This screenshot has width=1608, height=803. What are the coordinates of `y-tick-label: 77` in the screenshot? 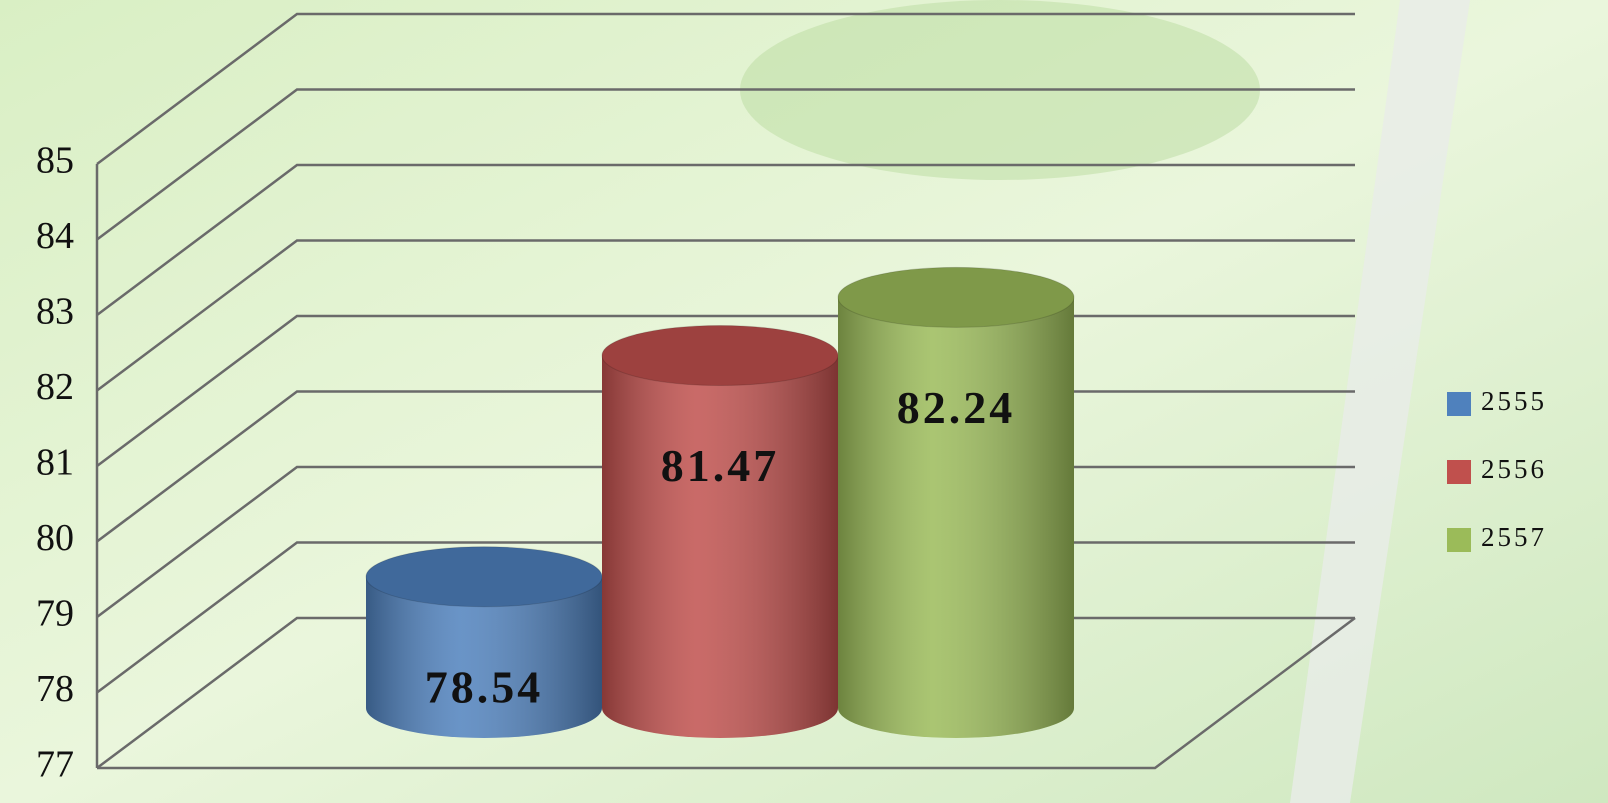 It's located at (55, 765).